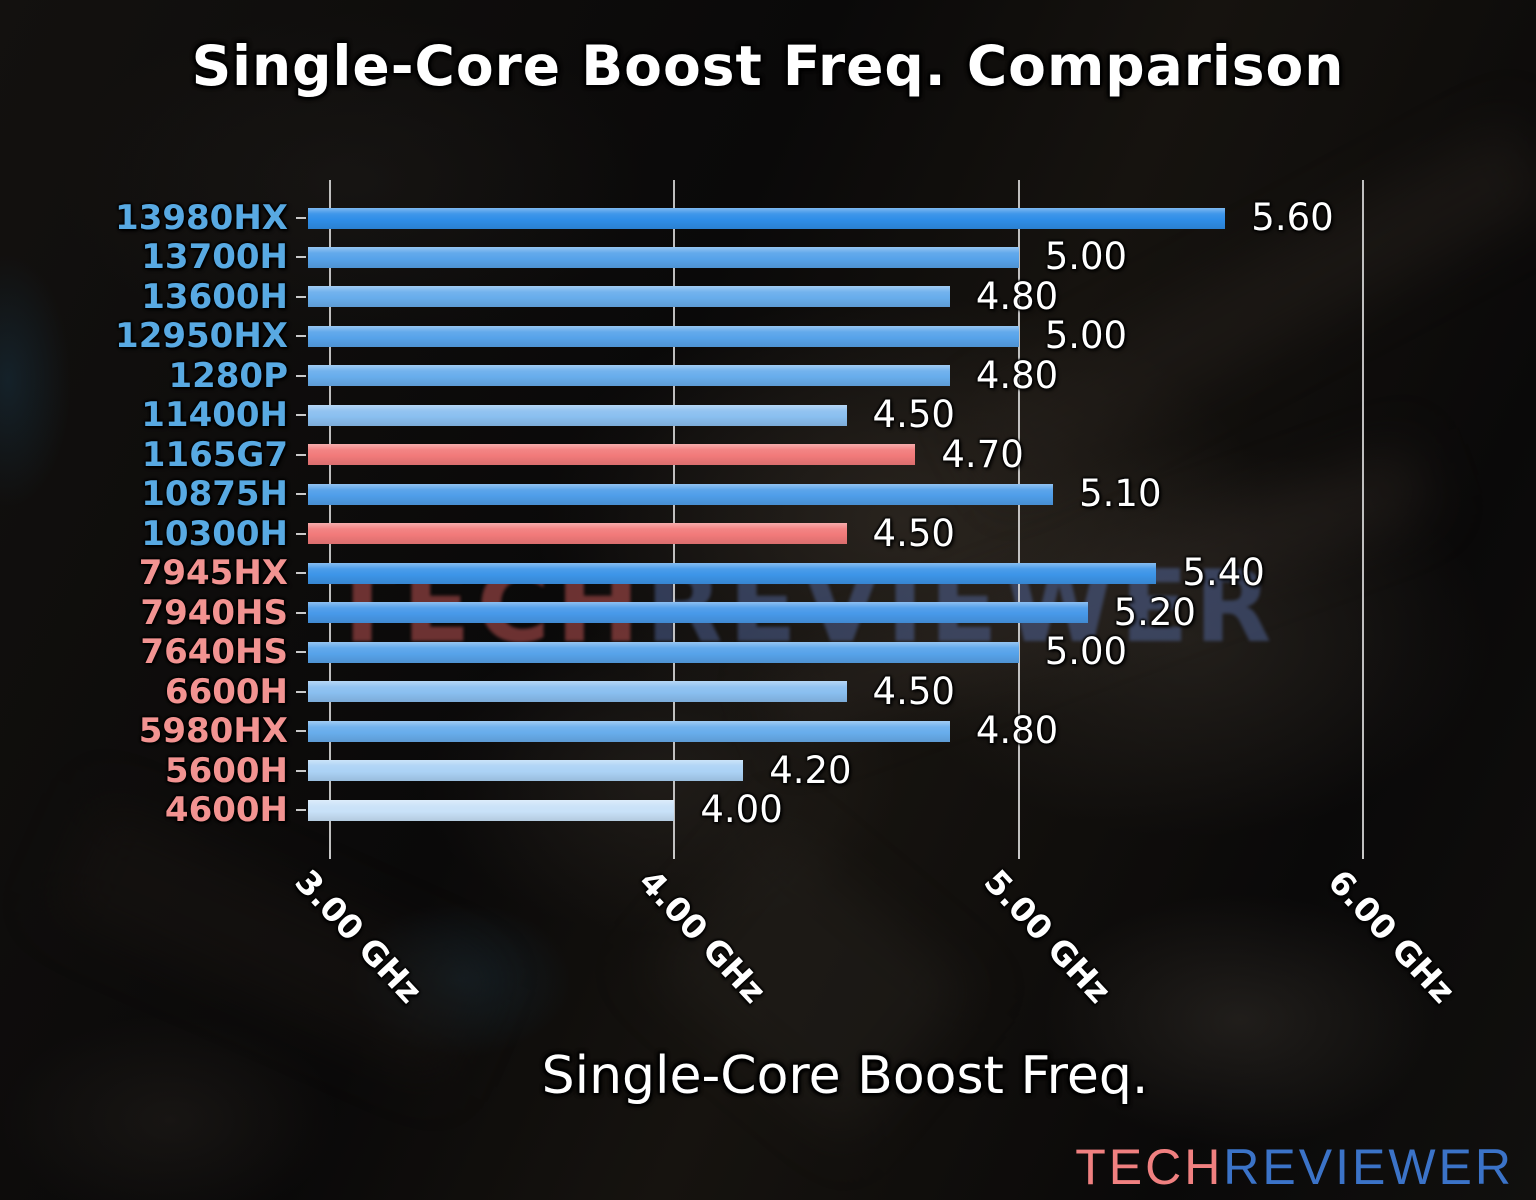 This screenshot has width=1536, height=1200. Describe the element at coordinates (491, 810) in the screenshot. I see `bar-4600H` at that location.